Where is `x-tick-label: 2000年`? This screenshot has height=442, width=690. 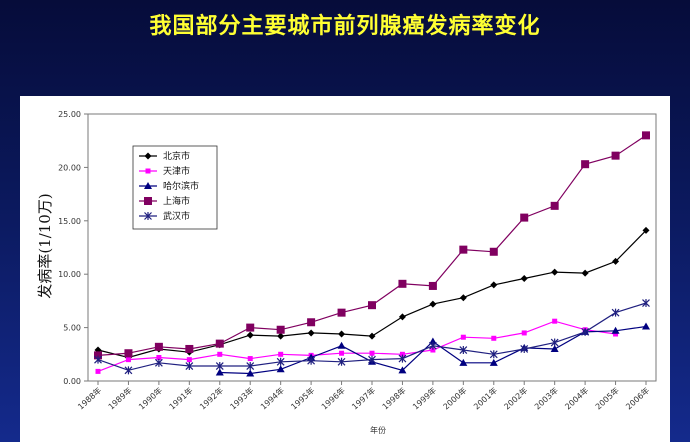 x-tick-label: 2000年 is located at coordinates (455, 398).